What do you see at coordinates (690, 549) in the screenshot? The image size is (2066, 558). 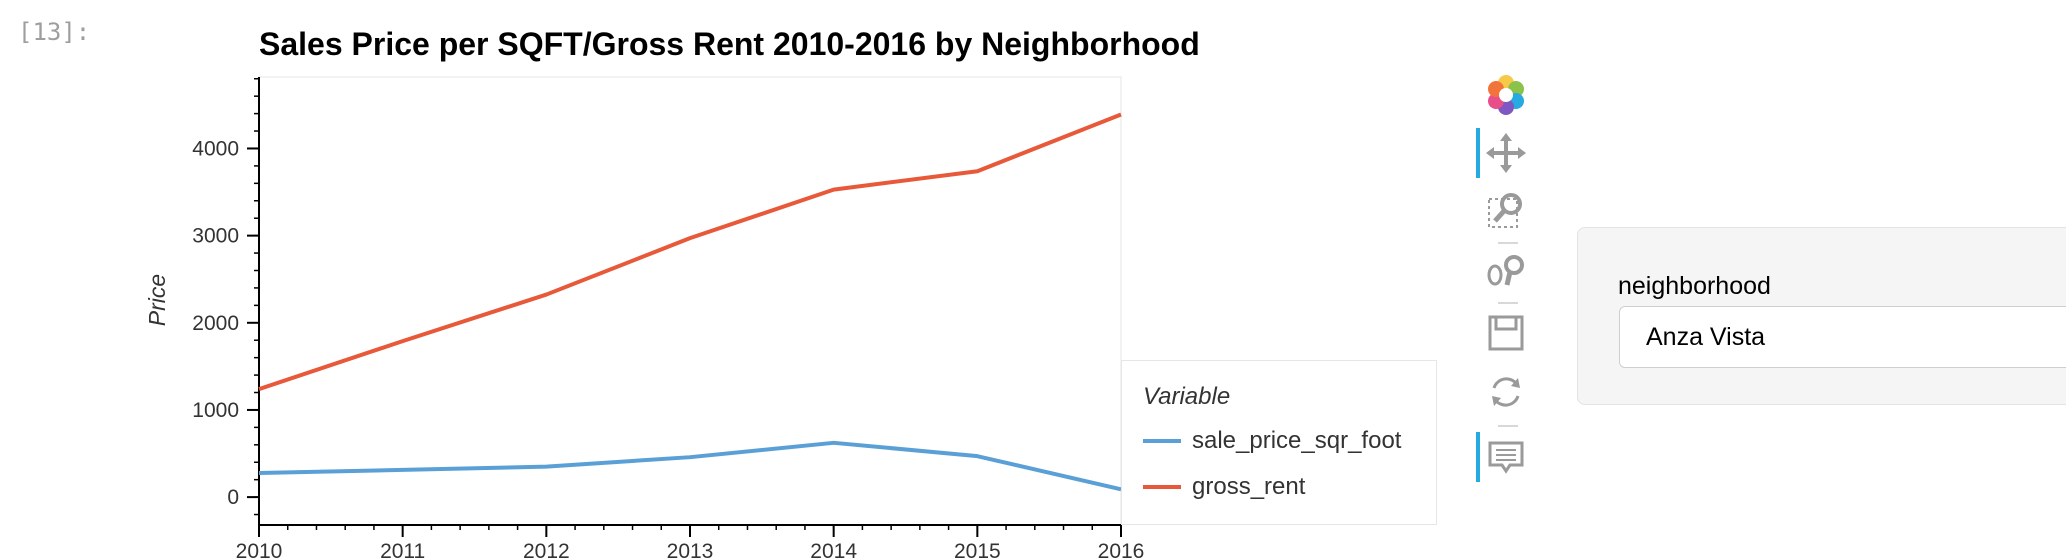 I see `x-tick-label: 2013` at bounding box center [690, 549].